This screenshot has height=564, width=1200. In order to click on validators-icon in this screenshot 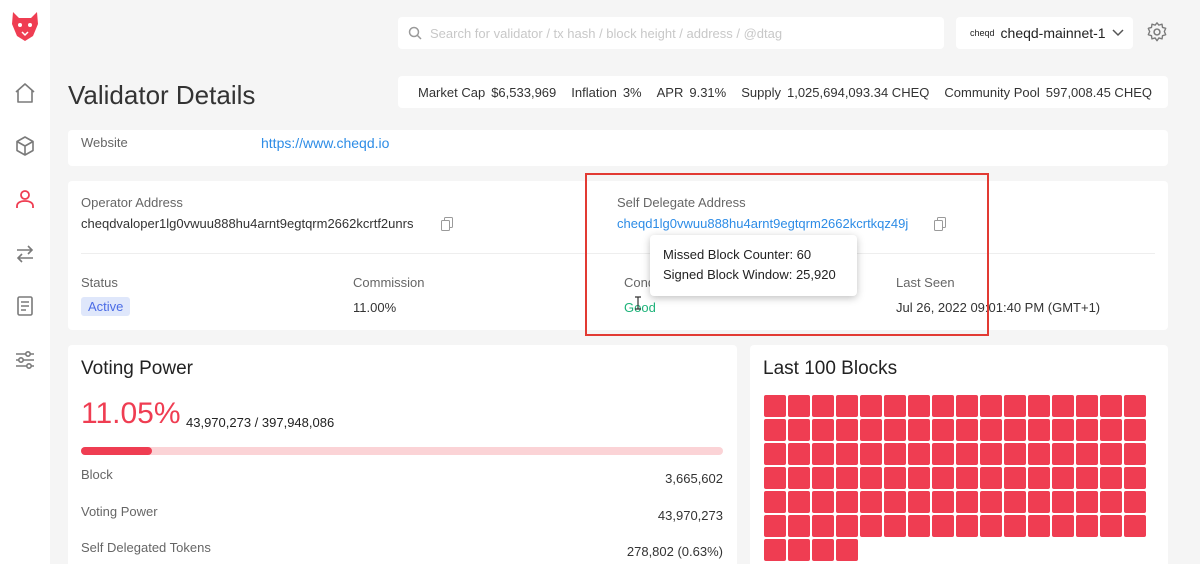, I will do `click(25, 199)`.